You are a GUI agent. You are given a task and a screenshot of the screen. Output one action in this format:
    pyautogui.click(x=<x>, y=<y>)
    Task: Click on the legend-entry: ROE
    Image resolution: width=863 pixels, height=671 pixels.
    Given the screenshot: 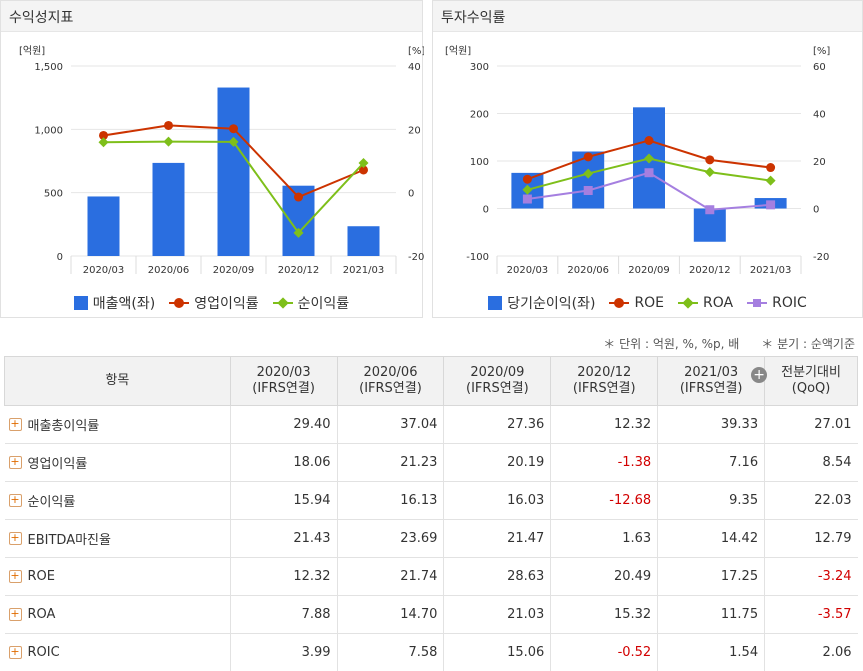 What is the action you would take?
    pyautogui.click(x=636, y=303)
    